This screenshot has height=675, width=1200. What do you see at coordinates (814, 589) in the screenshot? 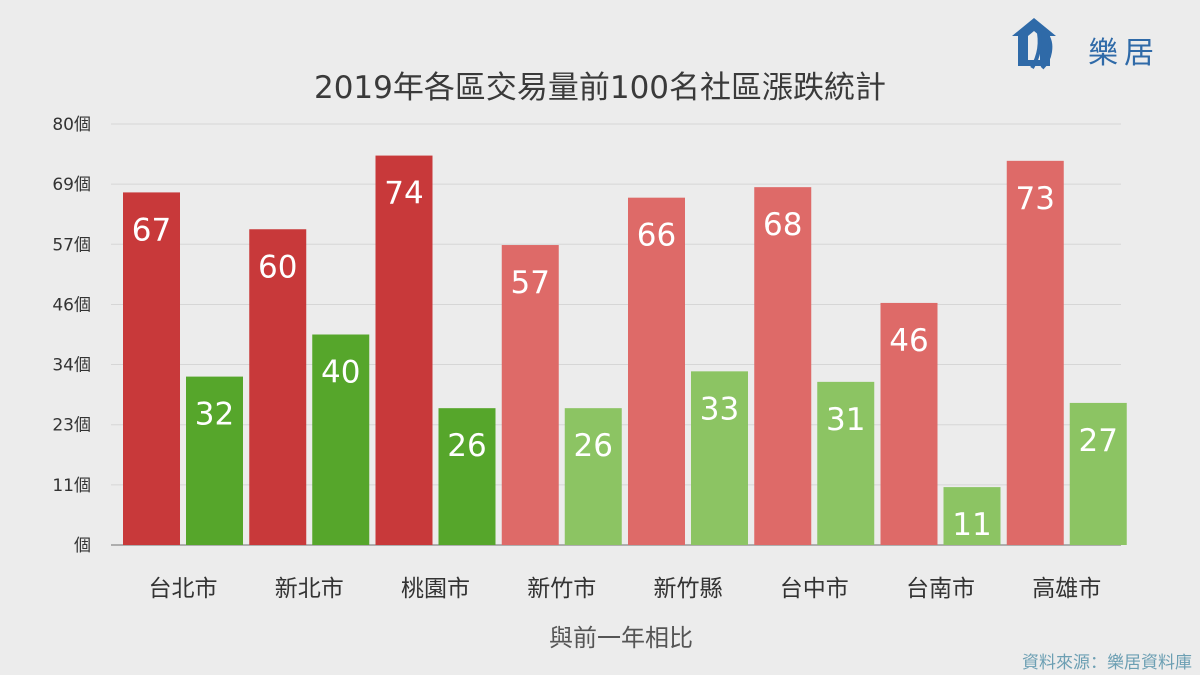
I see `x-tick-label: 台中市` at bounding box center [814, 589].